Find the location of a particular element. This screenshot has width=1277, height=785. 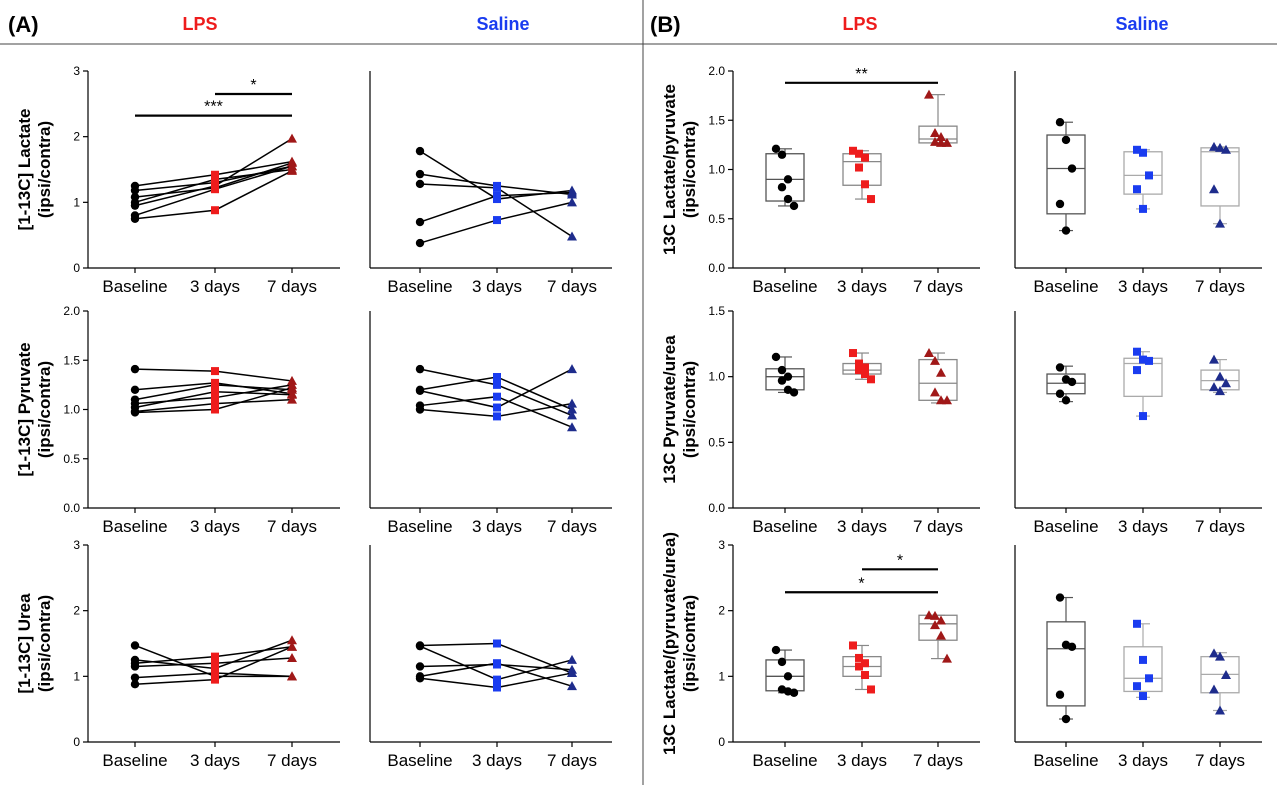

y-tick-label: 1 is located at coordinates (76, 202).